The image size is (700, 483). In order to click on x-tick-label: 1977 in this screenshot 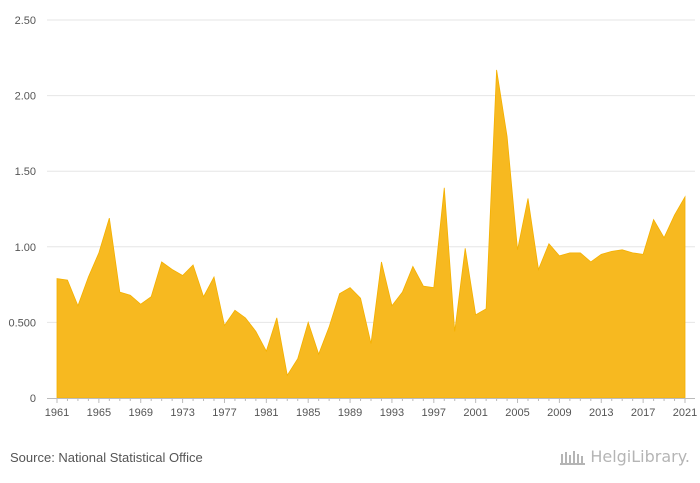, I will do `click(224, 413)`.